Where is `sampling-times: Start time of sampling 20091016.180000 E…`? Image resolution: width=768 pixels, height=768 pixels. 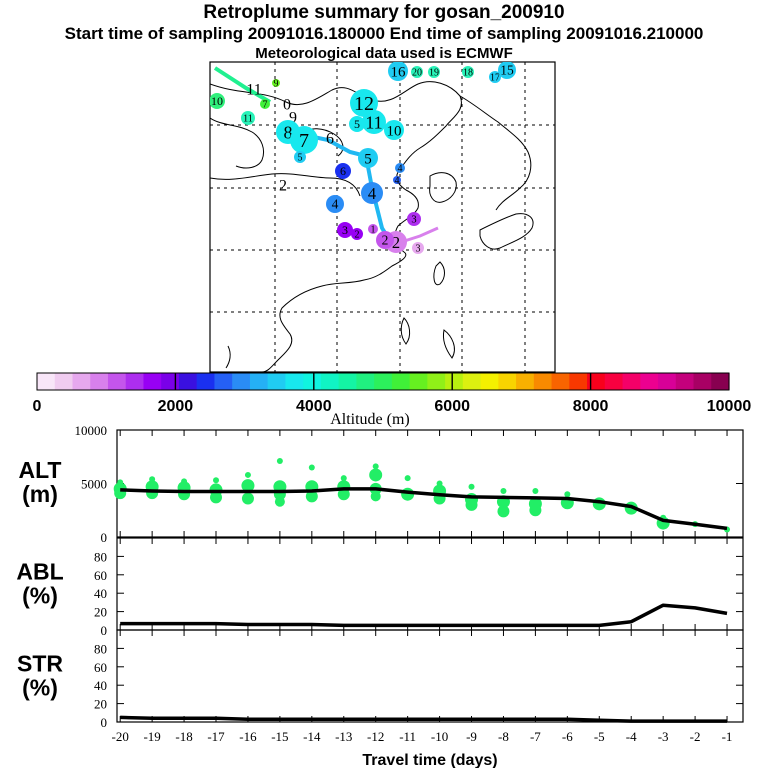
sampling-times: Start time of sampling 20091016.180000 E… is located at coordinates (384, 33).